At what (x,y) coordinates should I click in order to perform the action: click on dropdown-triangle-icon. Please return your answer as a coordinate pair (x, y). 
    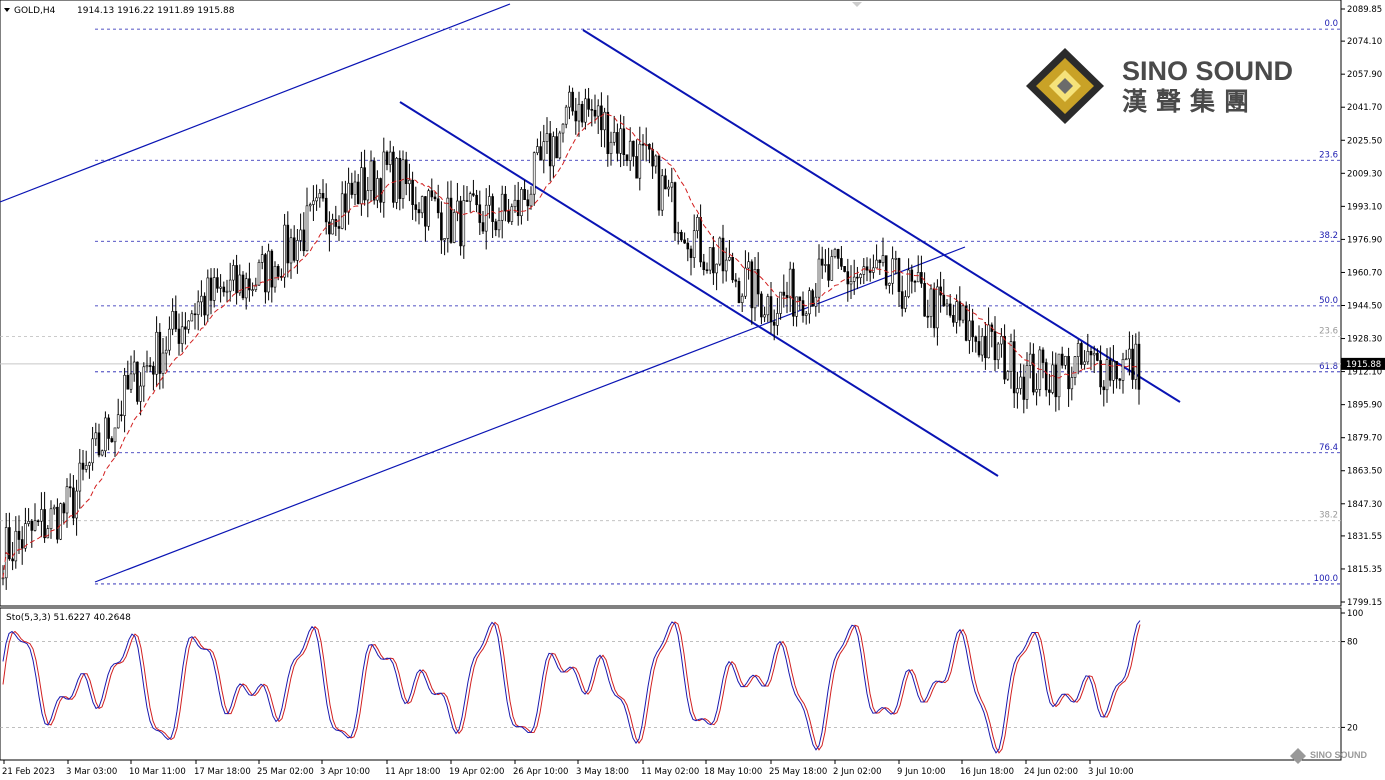
    Looking at the image, I should click on (7, 10).